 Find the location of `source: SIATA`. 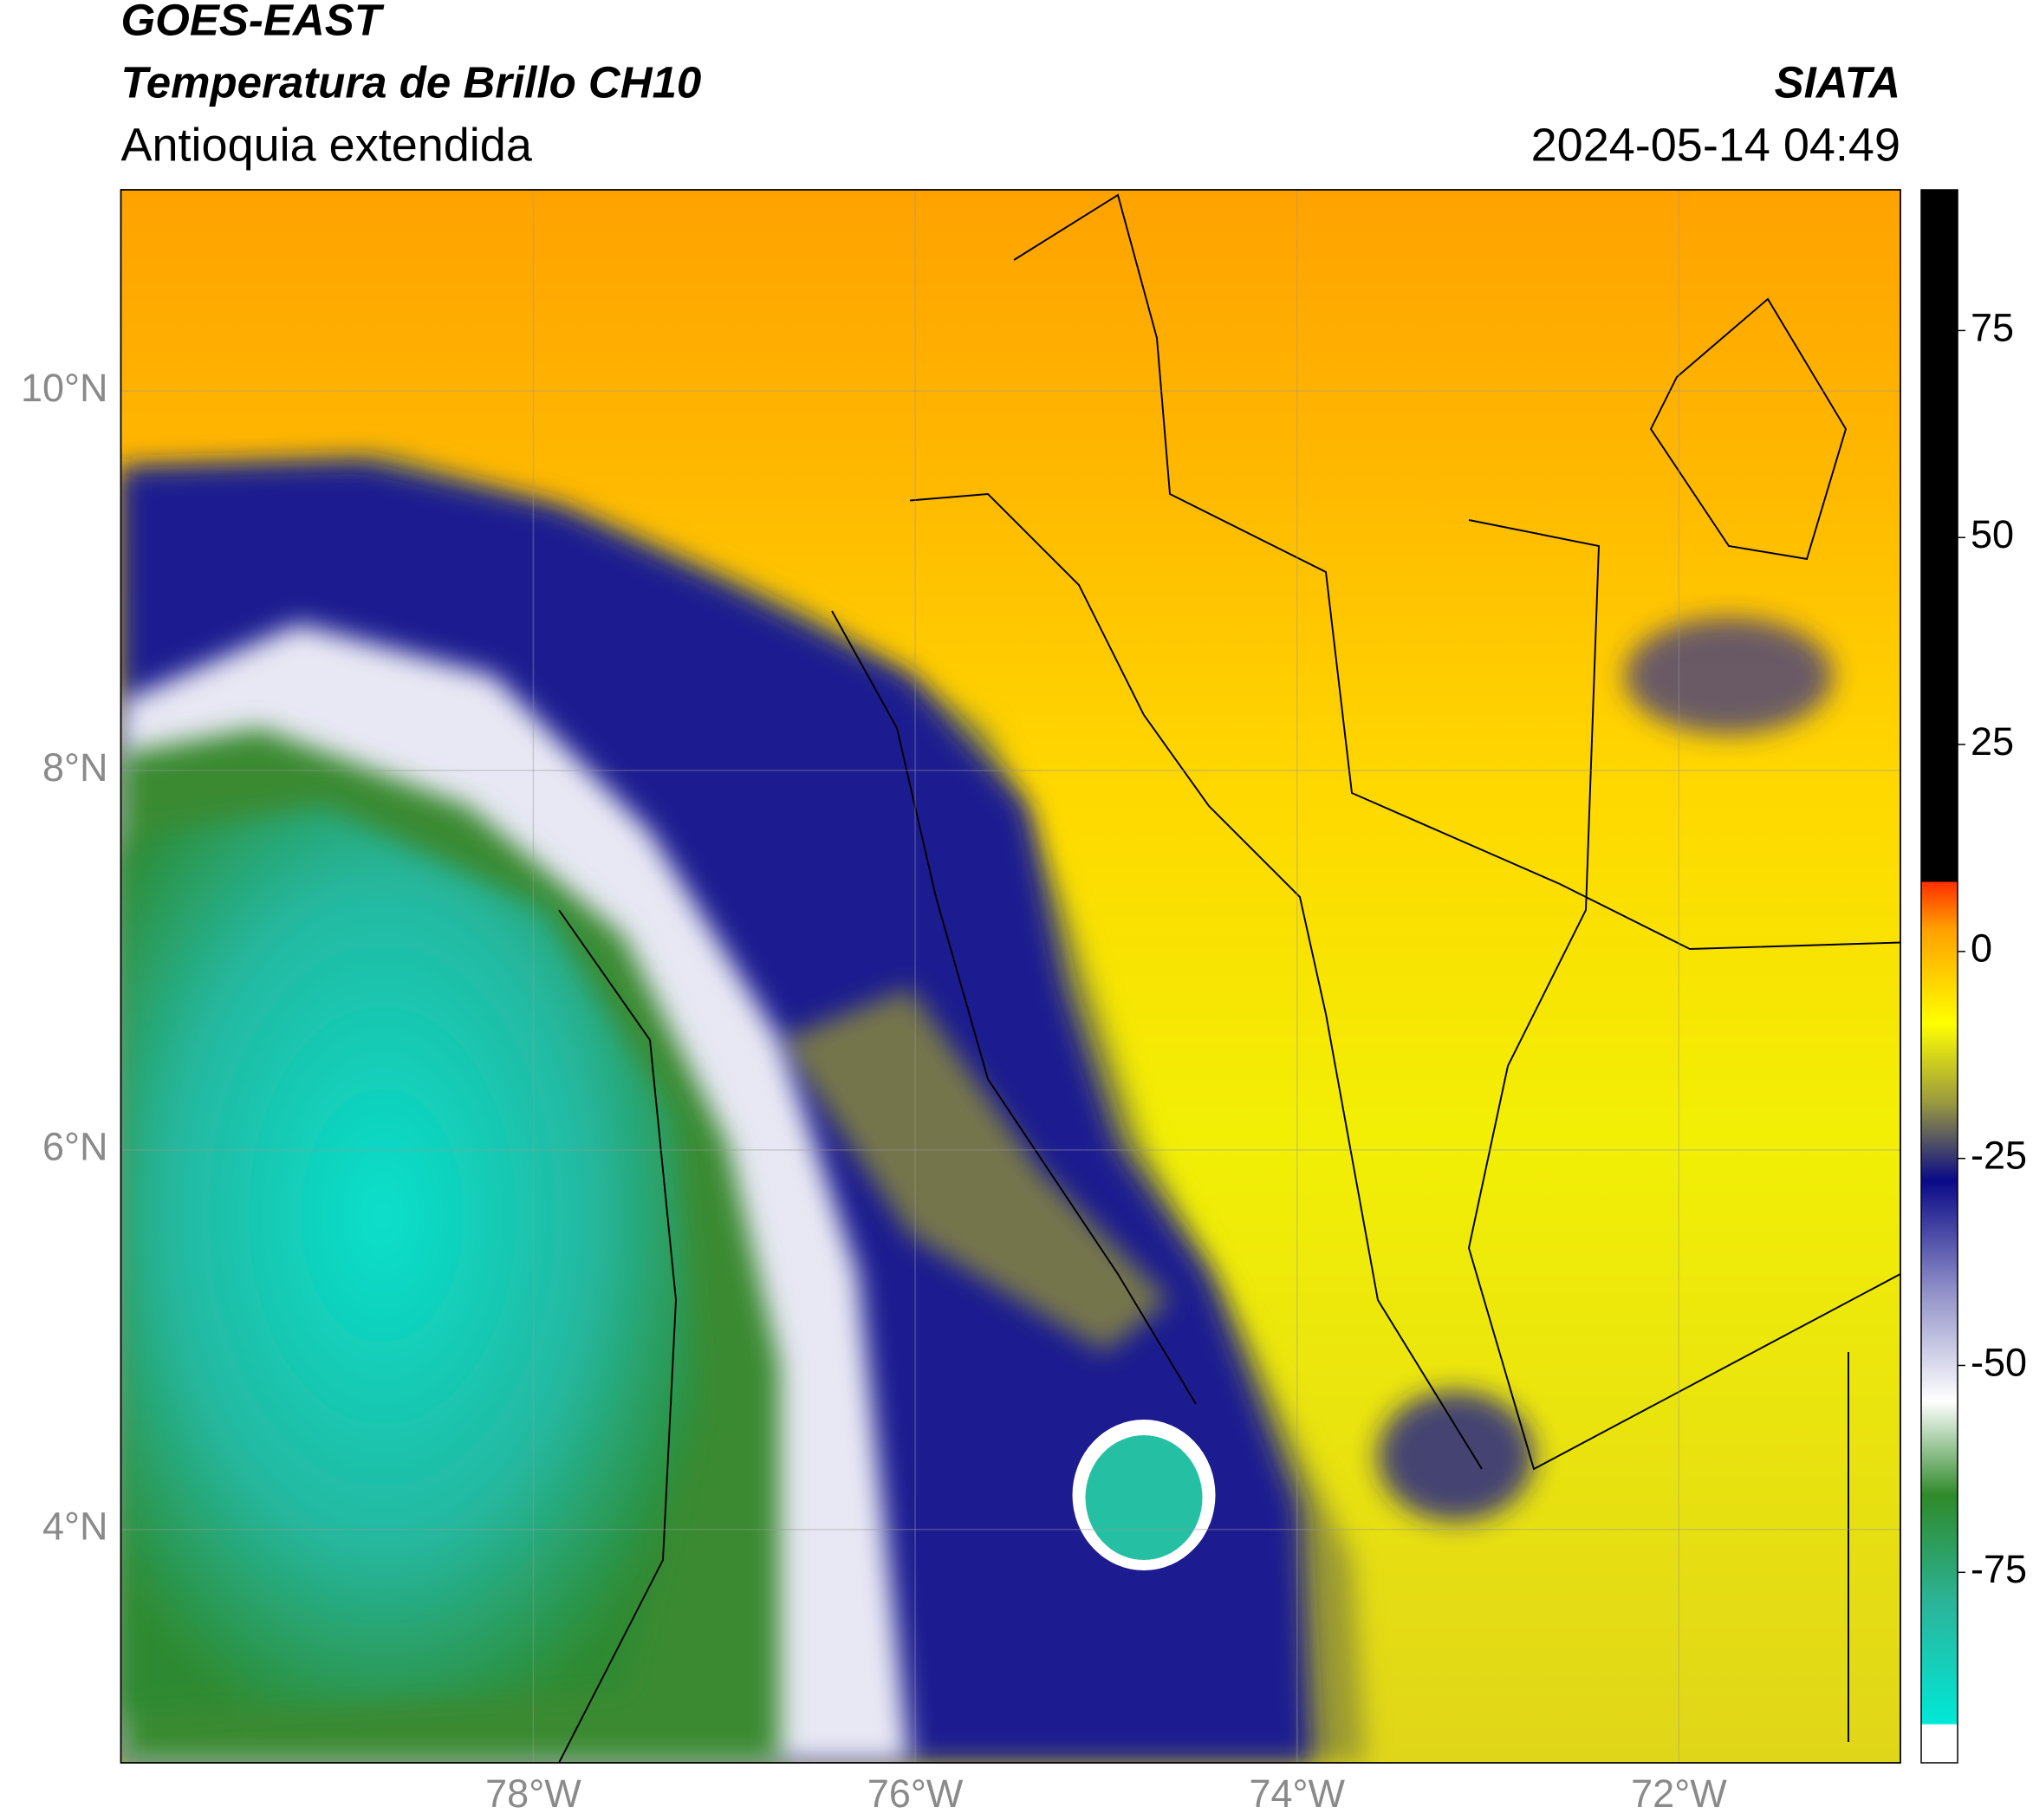

source: SIATA is located at coordinates (1838, 82).